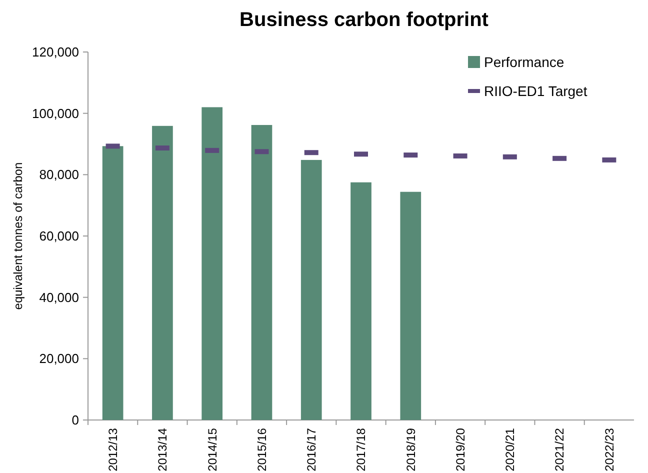  I want to click on x-tick-label: 2022/23, so click(609, 450).